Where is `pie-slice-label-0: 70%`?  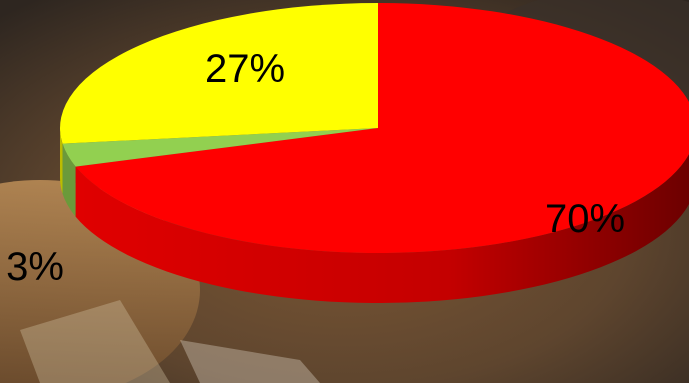 pie-slice-label-0: 70% is located at coordinates (585, 219).